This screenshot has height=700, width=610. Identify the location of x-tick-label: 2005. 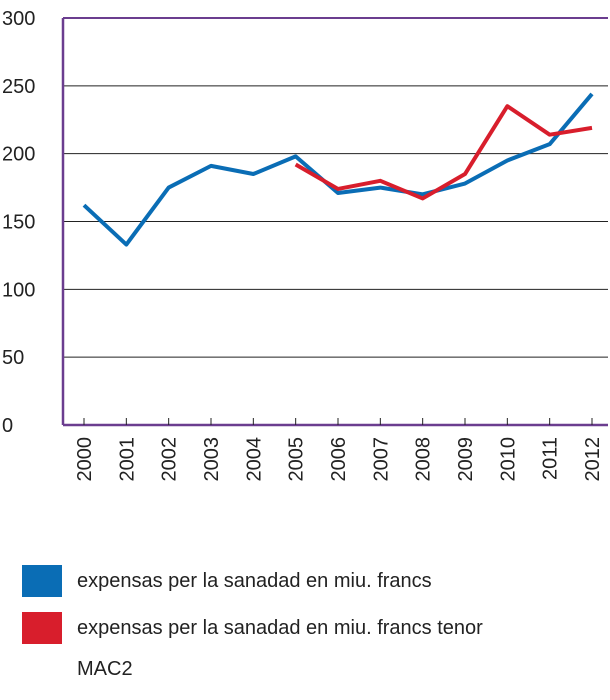
(297, 459).